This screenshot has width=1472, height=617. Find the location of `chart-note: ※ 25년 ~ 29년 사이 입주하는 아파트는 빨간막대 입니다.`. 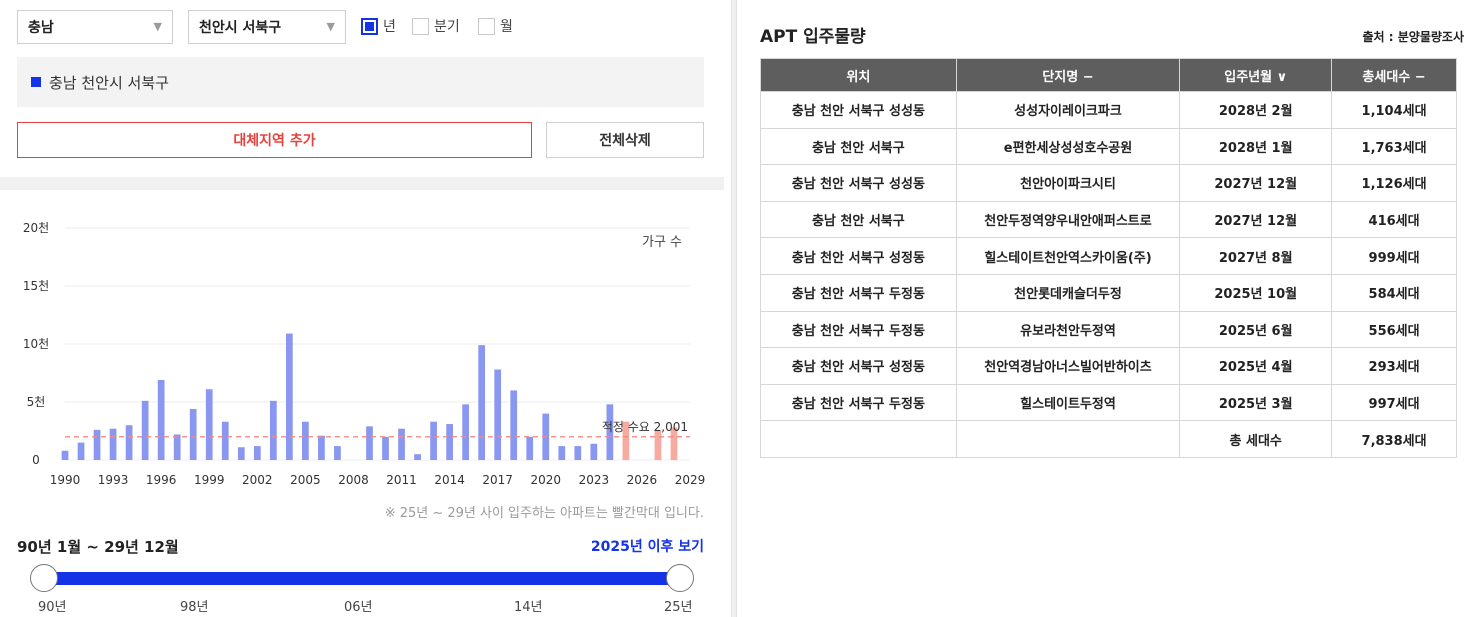

chart-note: ※ 25년 ~ 29년 사이 입주하는 아파트는 빨간막대 입니다. is located at coordinates (544, 513).